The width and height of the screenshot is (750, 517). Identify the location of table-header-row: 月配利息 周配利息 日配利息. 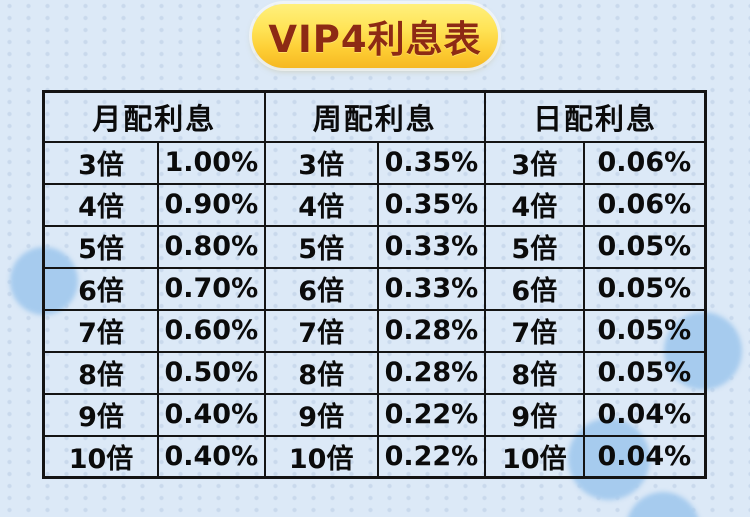
(374, 116).